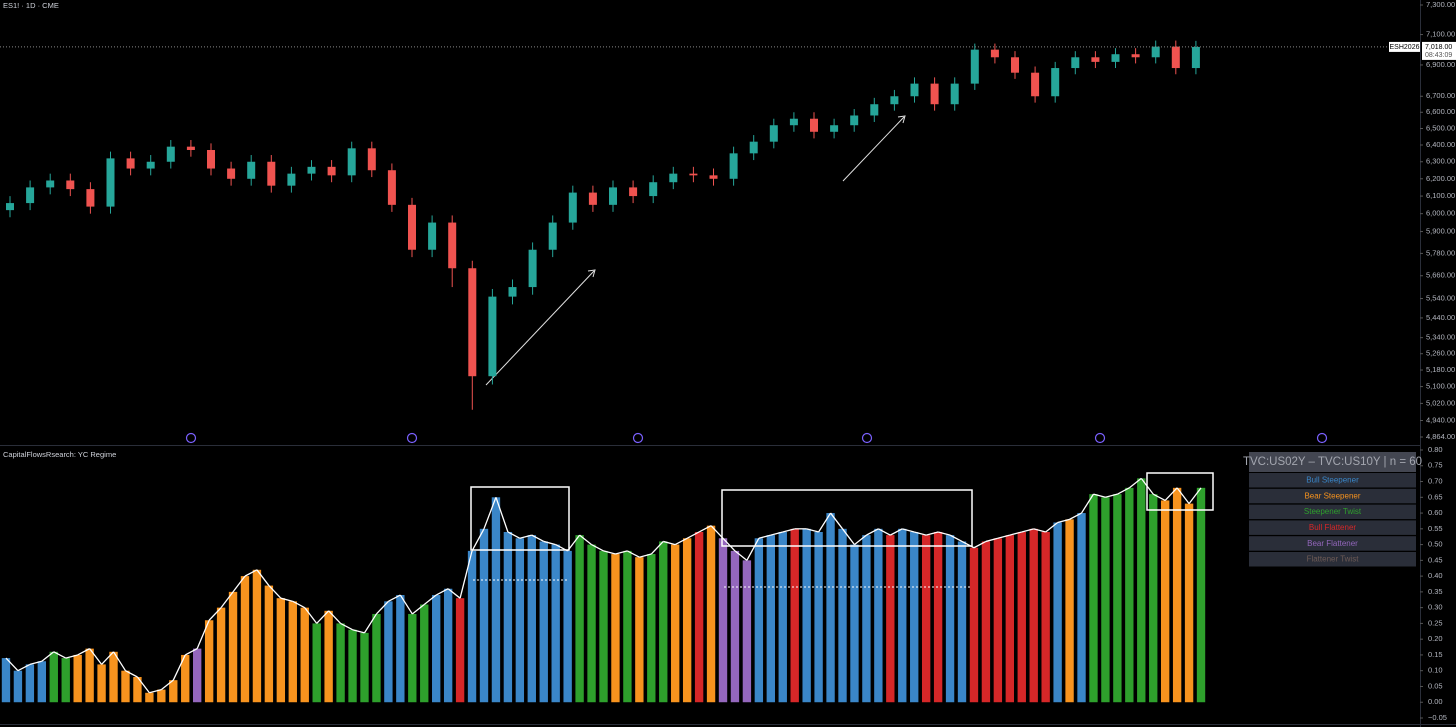 The image size is (1456, 727). What do you see at coordinates (1440, 252) in the screenshot?
I see `y-tick-label: 5,780.00` at bounding box center [1440, 252].